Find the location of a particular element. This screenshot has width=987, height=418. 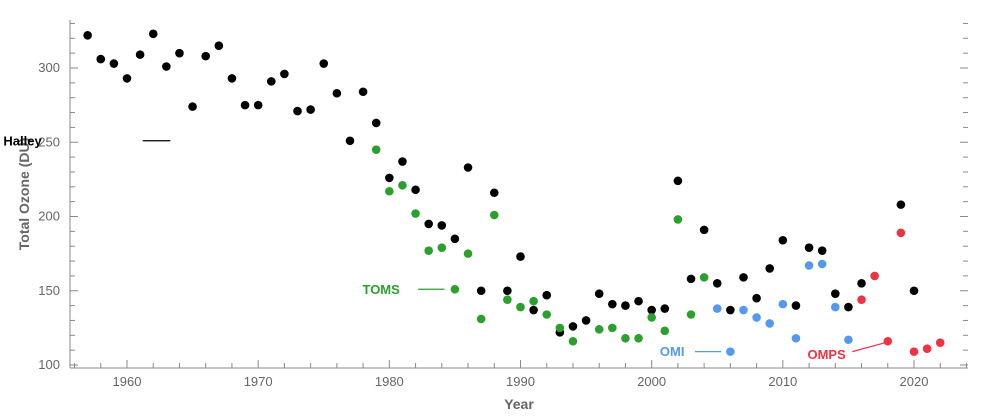

x-tick-label: 2010 is located at coordinates (782, 381).